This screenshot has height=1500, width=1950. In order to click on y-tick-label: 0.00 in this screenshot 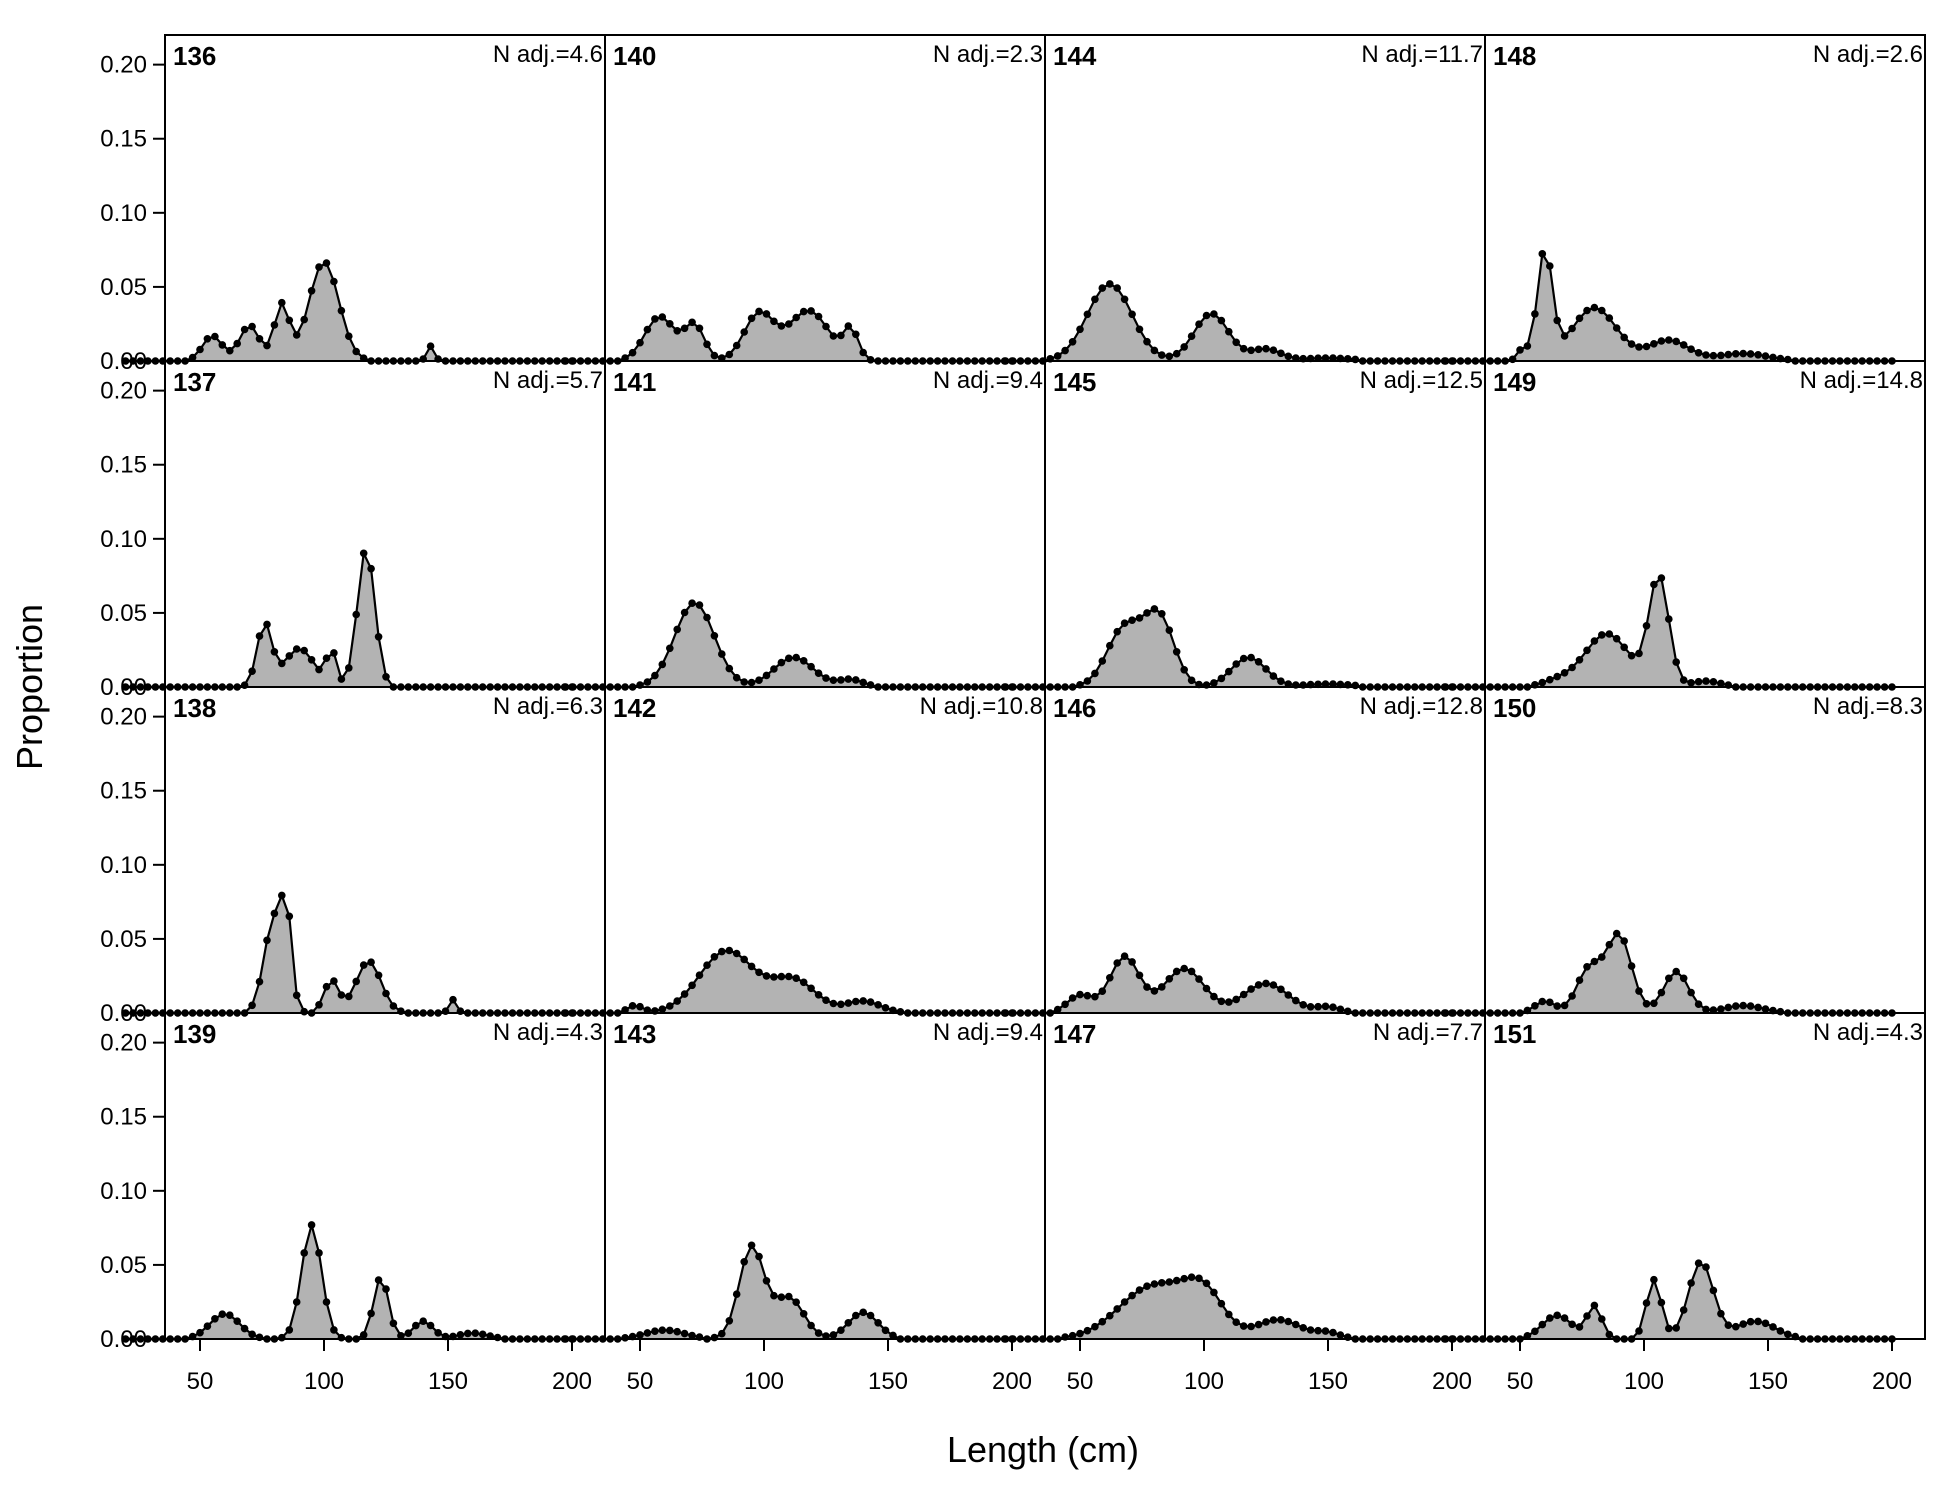, I will do `click(123, 1013)`.